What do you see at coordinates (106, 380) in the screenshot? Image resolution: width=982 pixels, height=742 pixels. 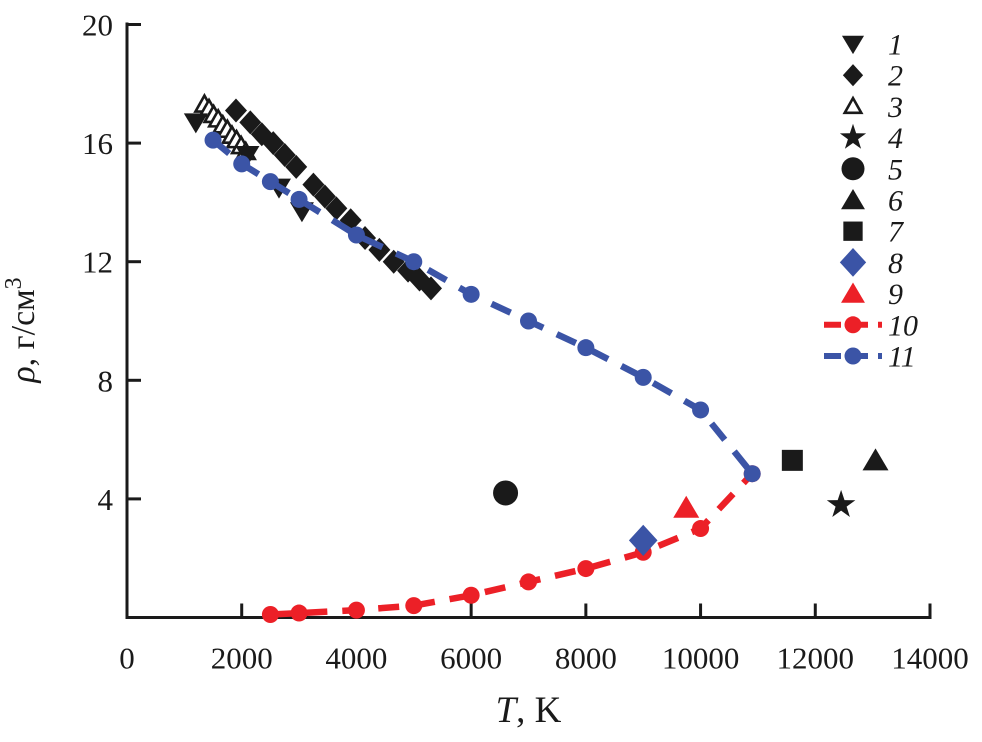 I see `y-tick-label: 8` at bounding box center [106, 380].